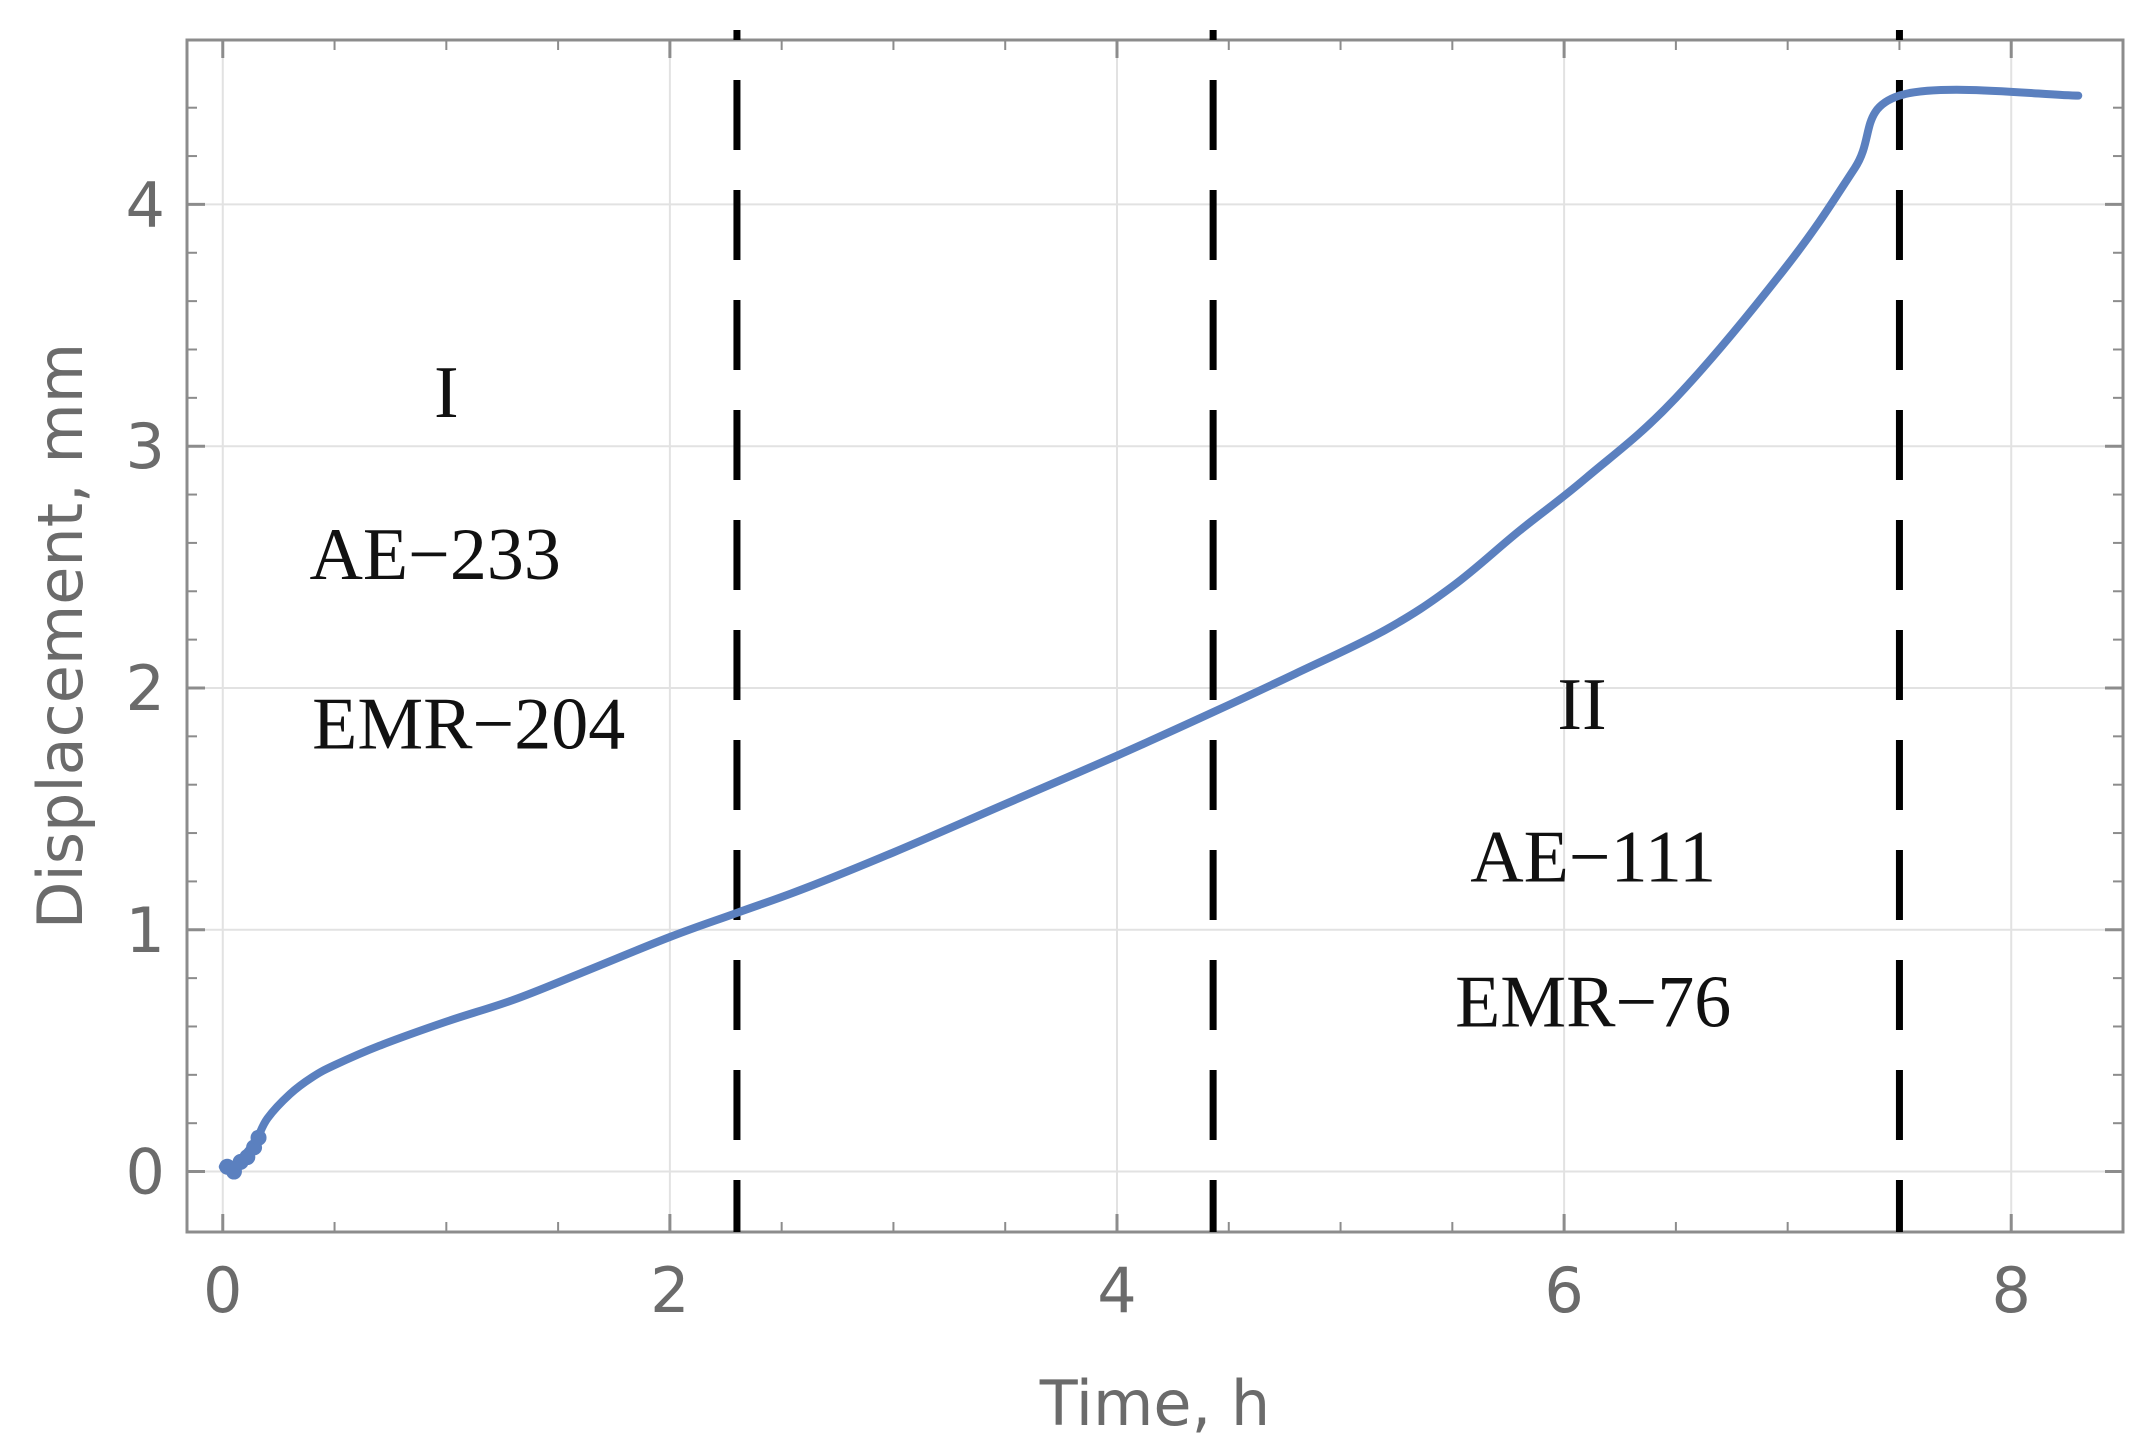 The width and height of the screenshot is (2154, 1448). Describe the element at coordinates (468, 724) in the screenshot. I see `stage-annotation: EMR−204` at that location.